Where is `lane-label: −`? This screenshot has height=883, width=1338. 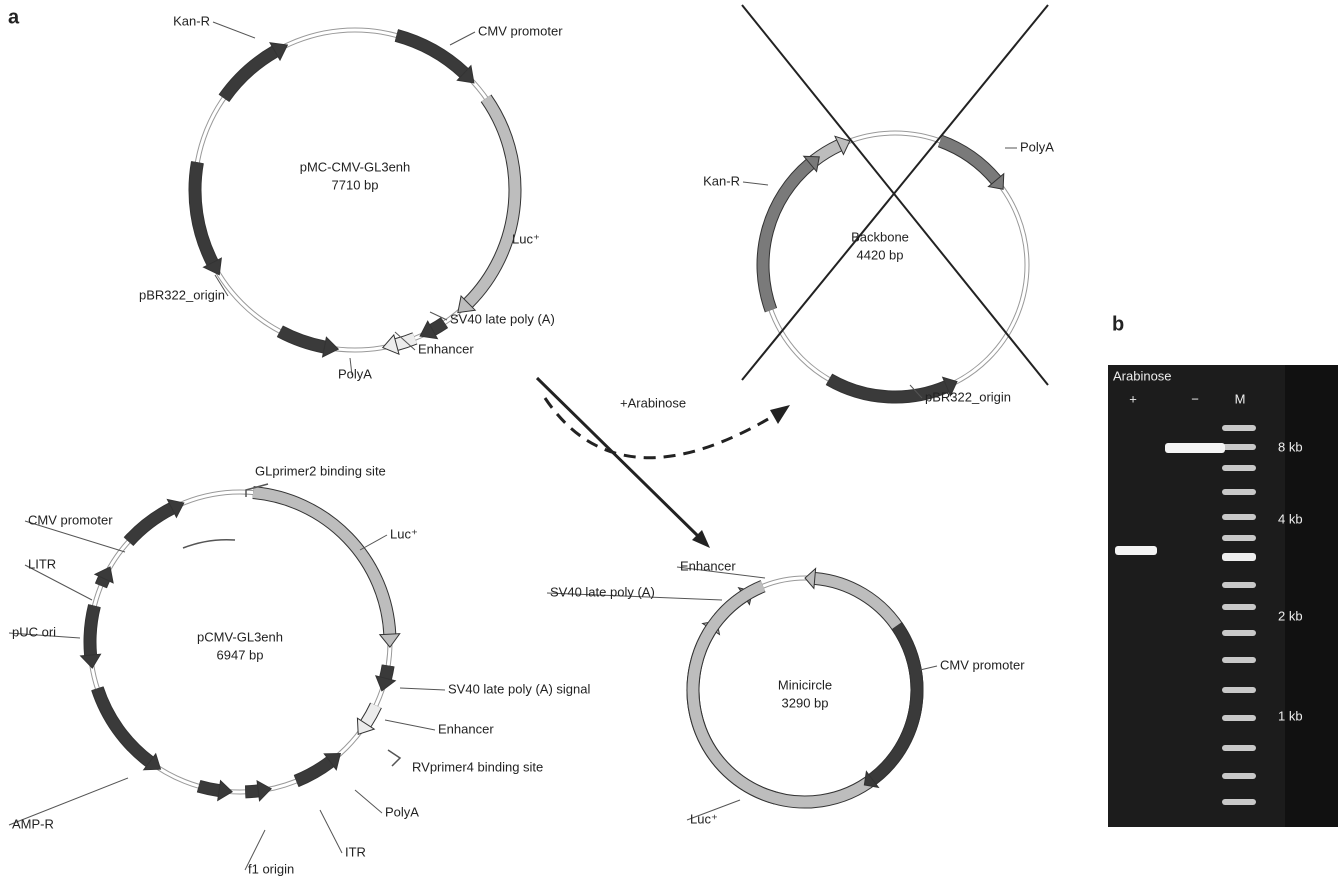
lane-label: − is located at coordinates (1195, 398).